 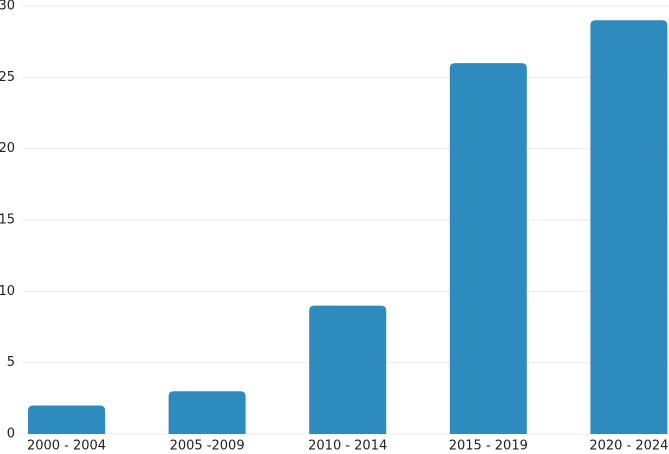 I want to click on x-tick-label: 2010 - 2014, so click(x=347, y=446).